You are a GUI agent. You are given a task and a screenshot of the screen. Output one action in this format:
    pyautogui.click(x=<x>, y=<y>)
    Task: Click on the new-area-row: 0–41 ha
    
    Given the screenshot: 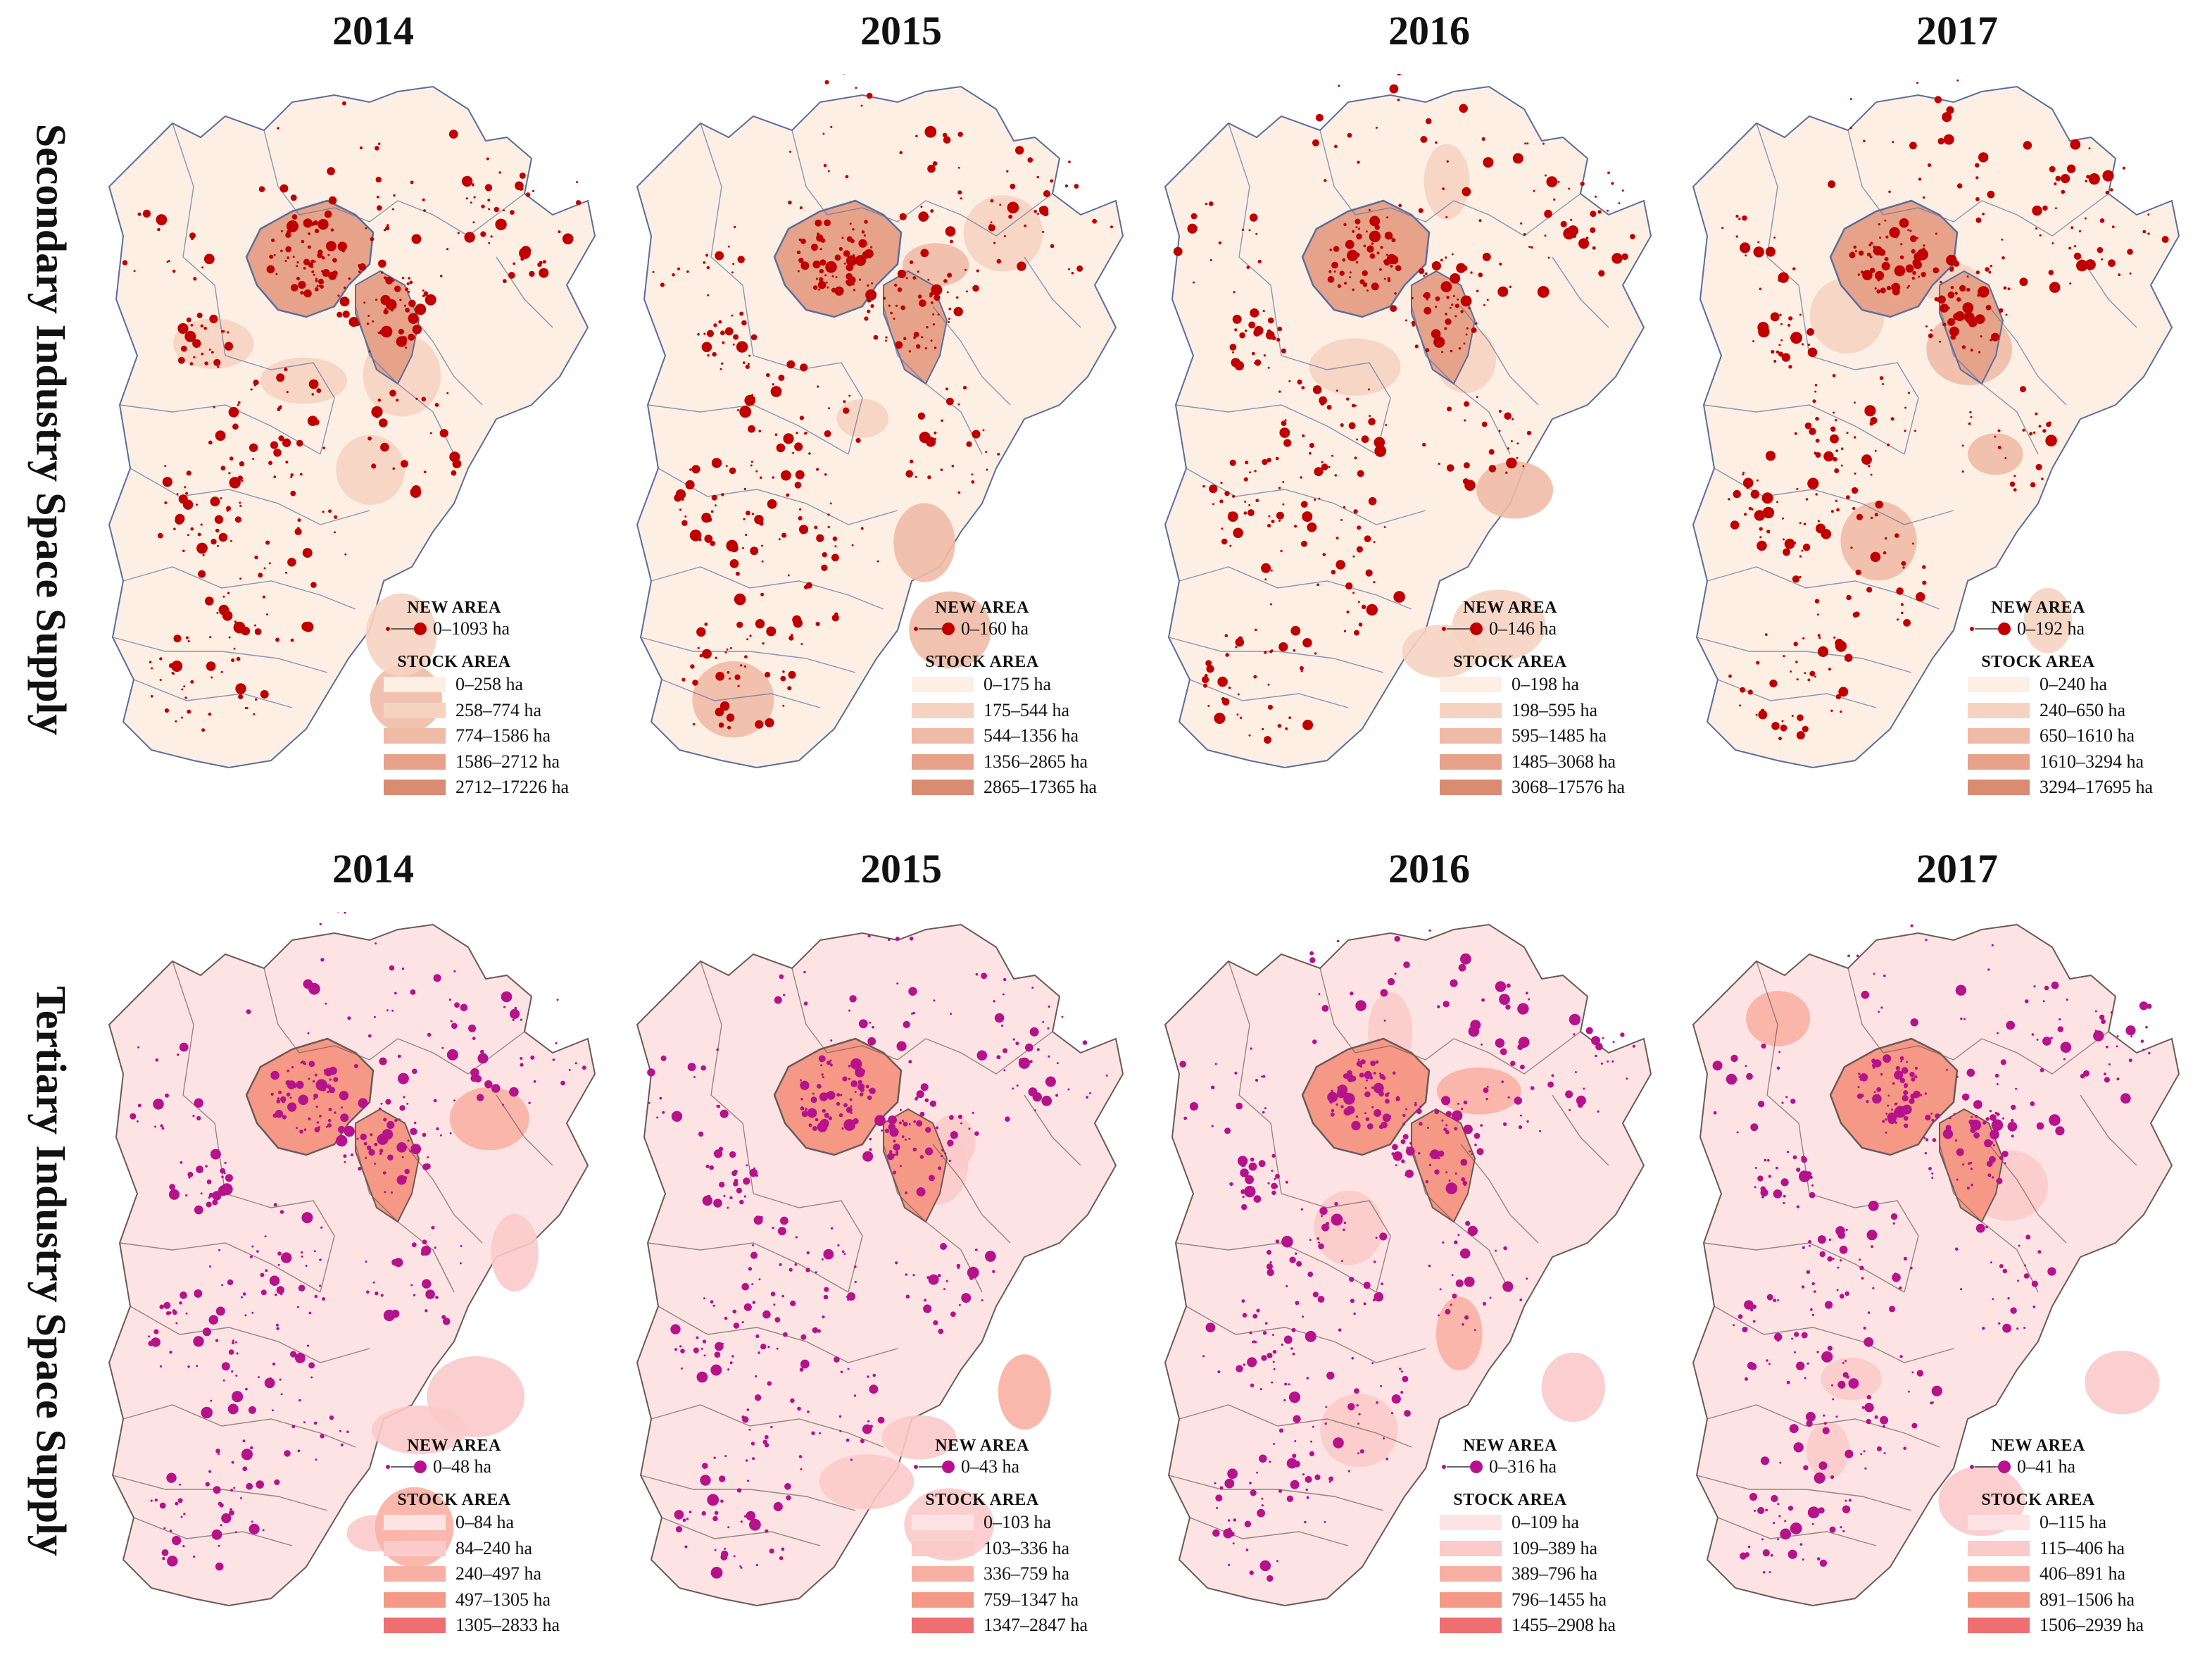 What is the action you would take?
    pyautogui.click(x=2090, y=1467)
    